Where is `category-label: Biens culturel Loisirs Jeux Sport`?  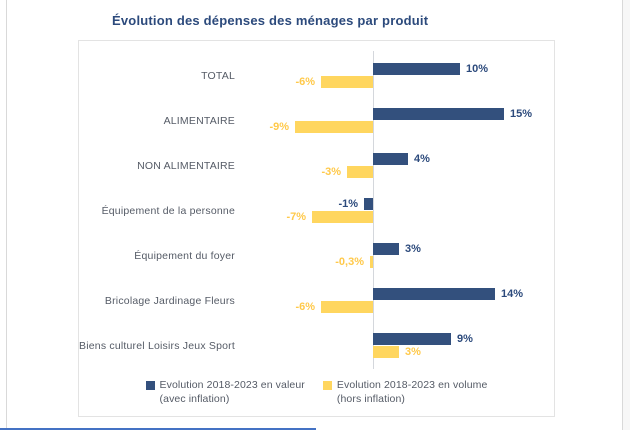
category-label: Biens culturel Loisirs Jeux Sport is located at coordinates (157, 346).